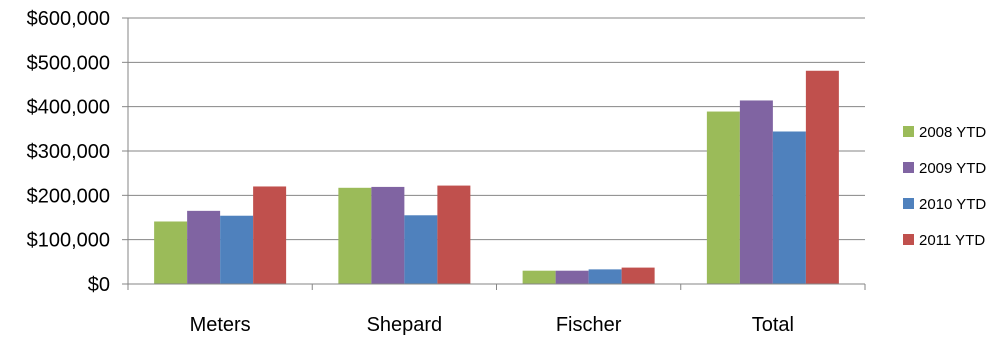 Image resolution: width=1000 pixels, height=337 pixels. What do you see at coordinates (68, 63) in the screenshot?
I see `y-tick-label: $500,000` at bounding box center [68, 63].